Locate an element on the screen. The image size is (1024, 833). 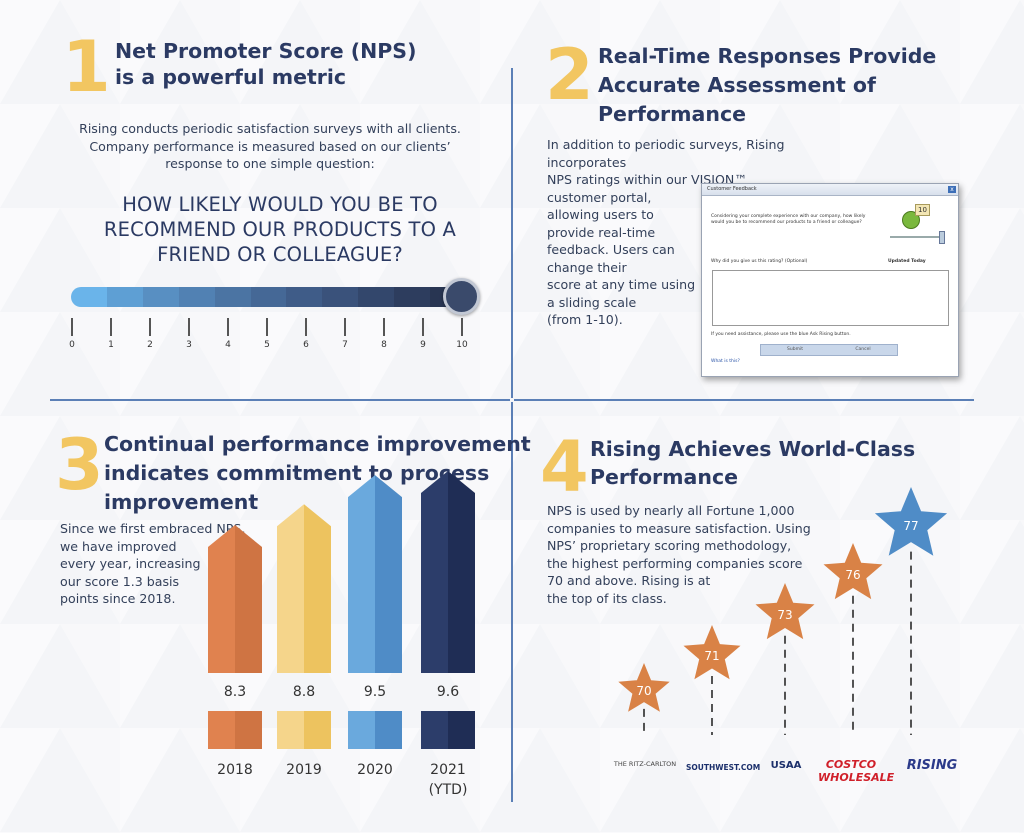
bar-year-2021: 2021 (YTD) is located at coordinates (448, 780).